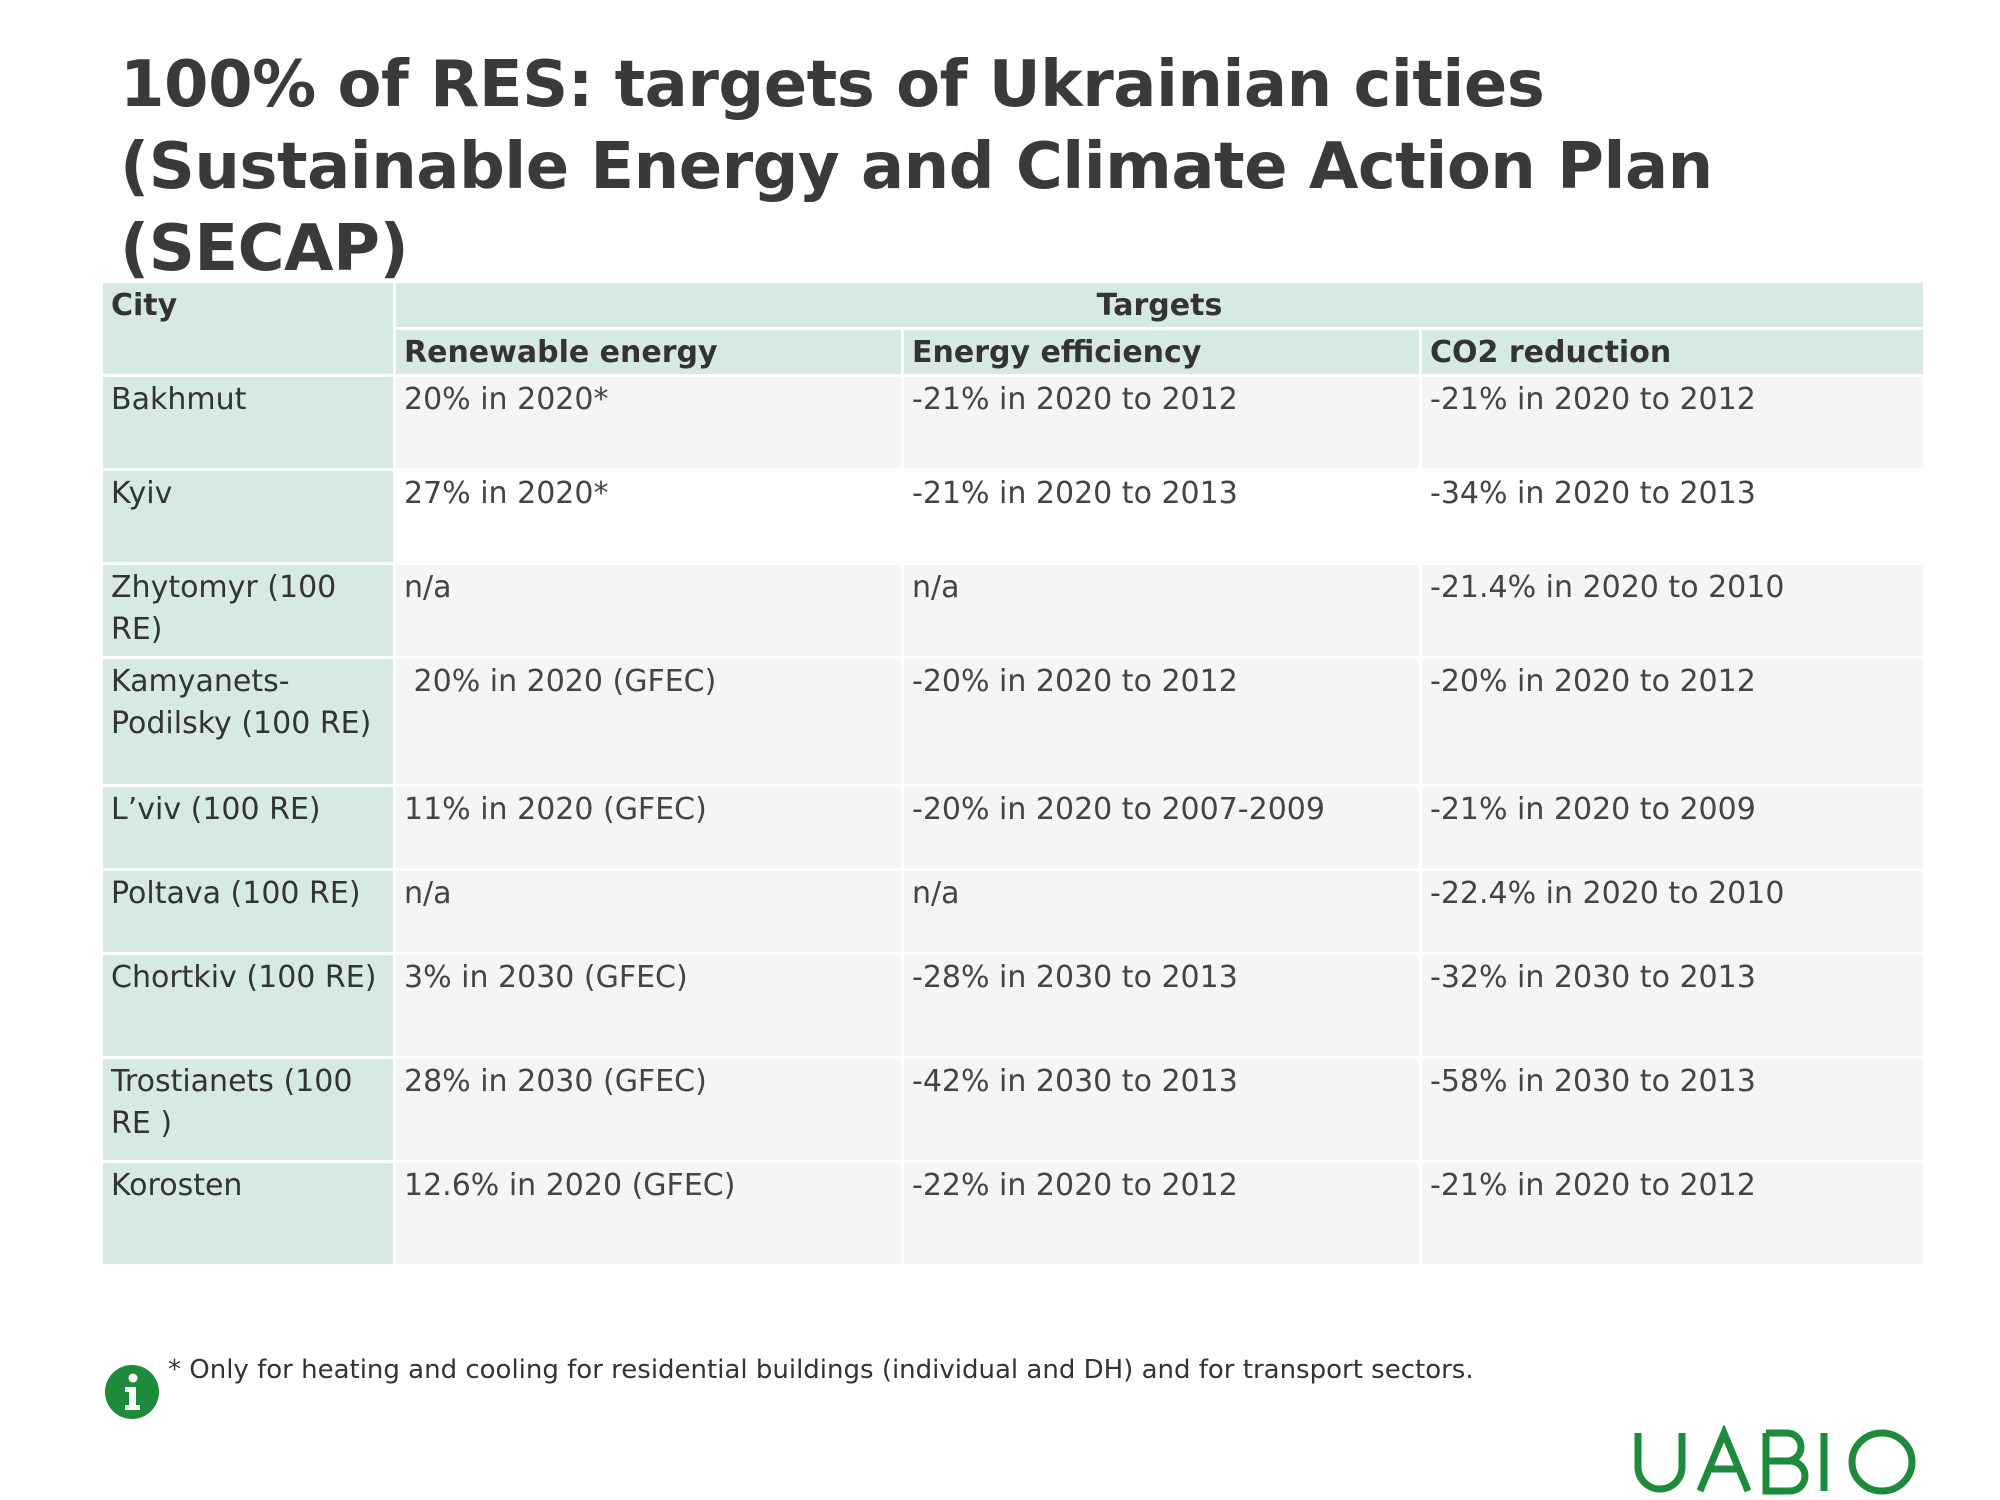 The image size is (2000, 1500). I want to click on cell-renewable: 20% in 2020 (GFEC), so click(648, 721).